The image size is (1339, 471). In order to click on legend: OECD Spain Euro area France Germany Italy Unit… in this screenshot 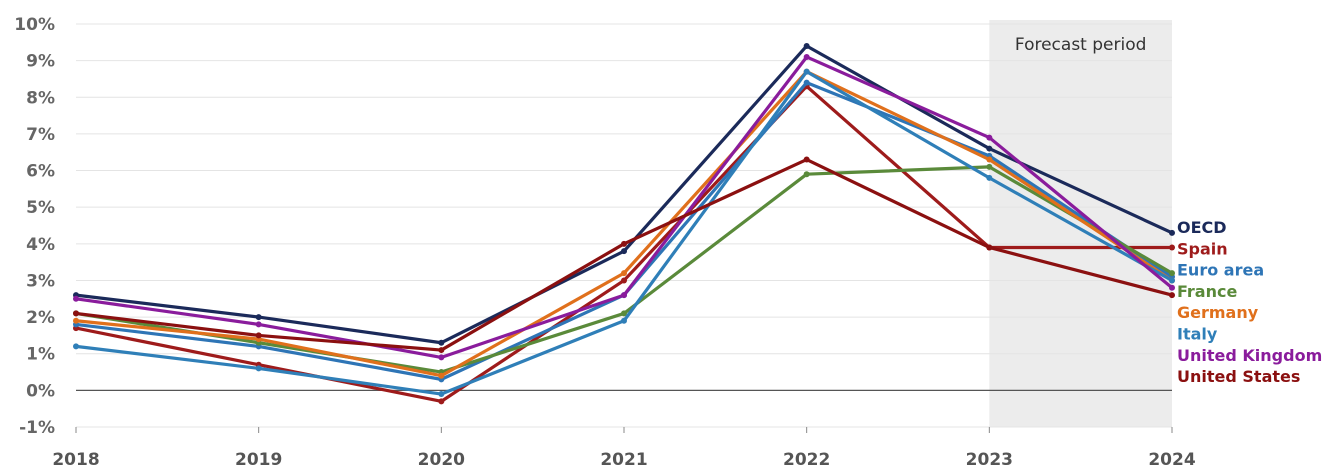, I will do `click(1249, 302)`.